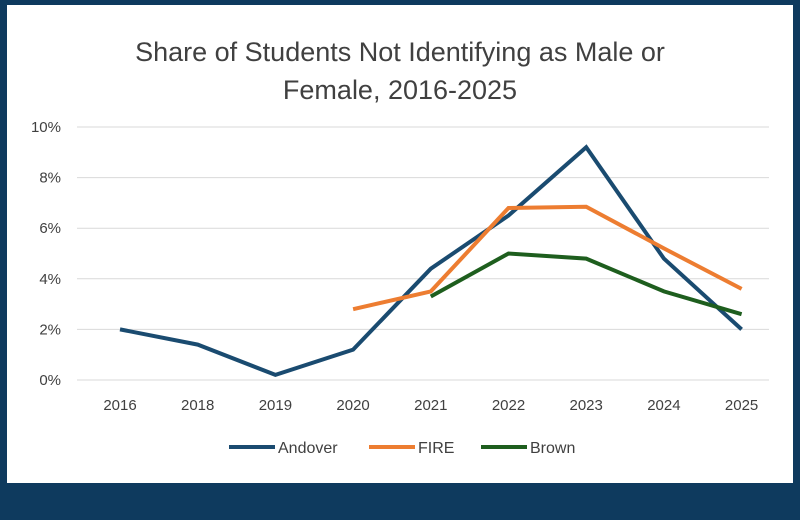 This screenshot has width=800, height=520. I want to click on x-tick-label: 2023, so click(586, 405).